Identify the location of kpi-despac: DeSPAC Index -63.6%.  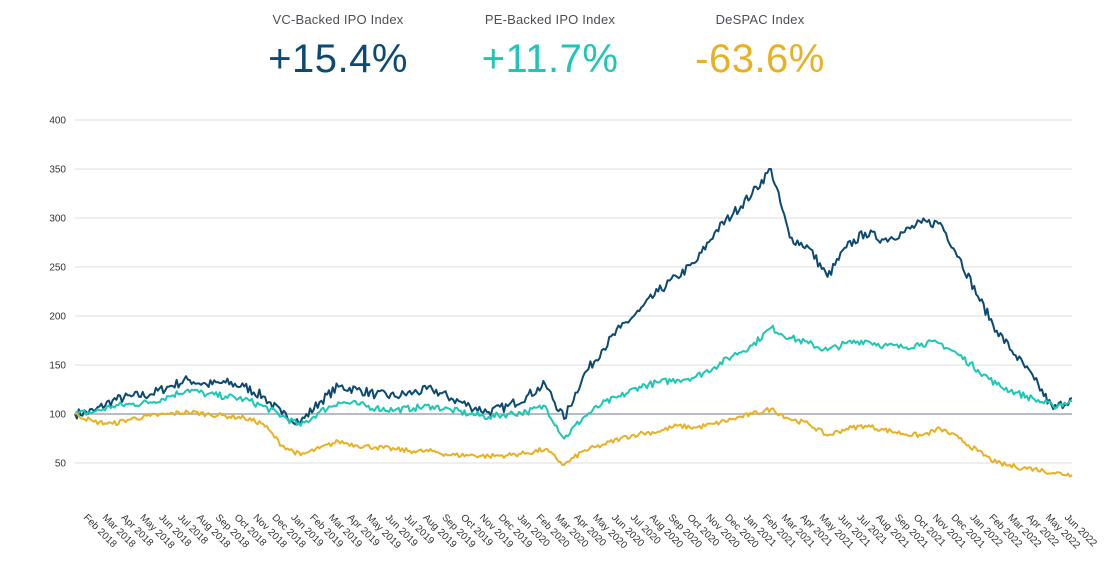
(760, 47).